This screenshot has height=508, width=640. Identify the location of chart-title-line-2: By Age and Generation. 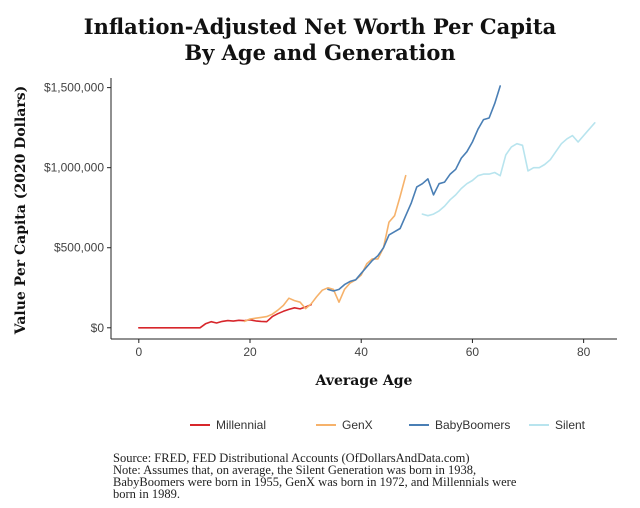
(320, 52).